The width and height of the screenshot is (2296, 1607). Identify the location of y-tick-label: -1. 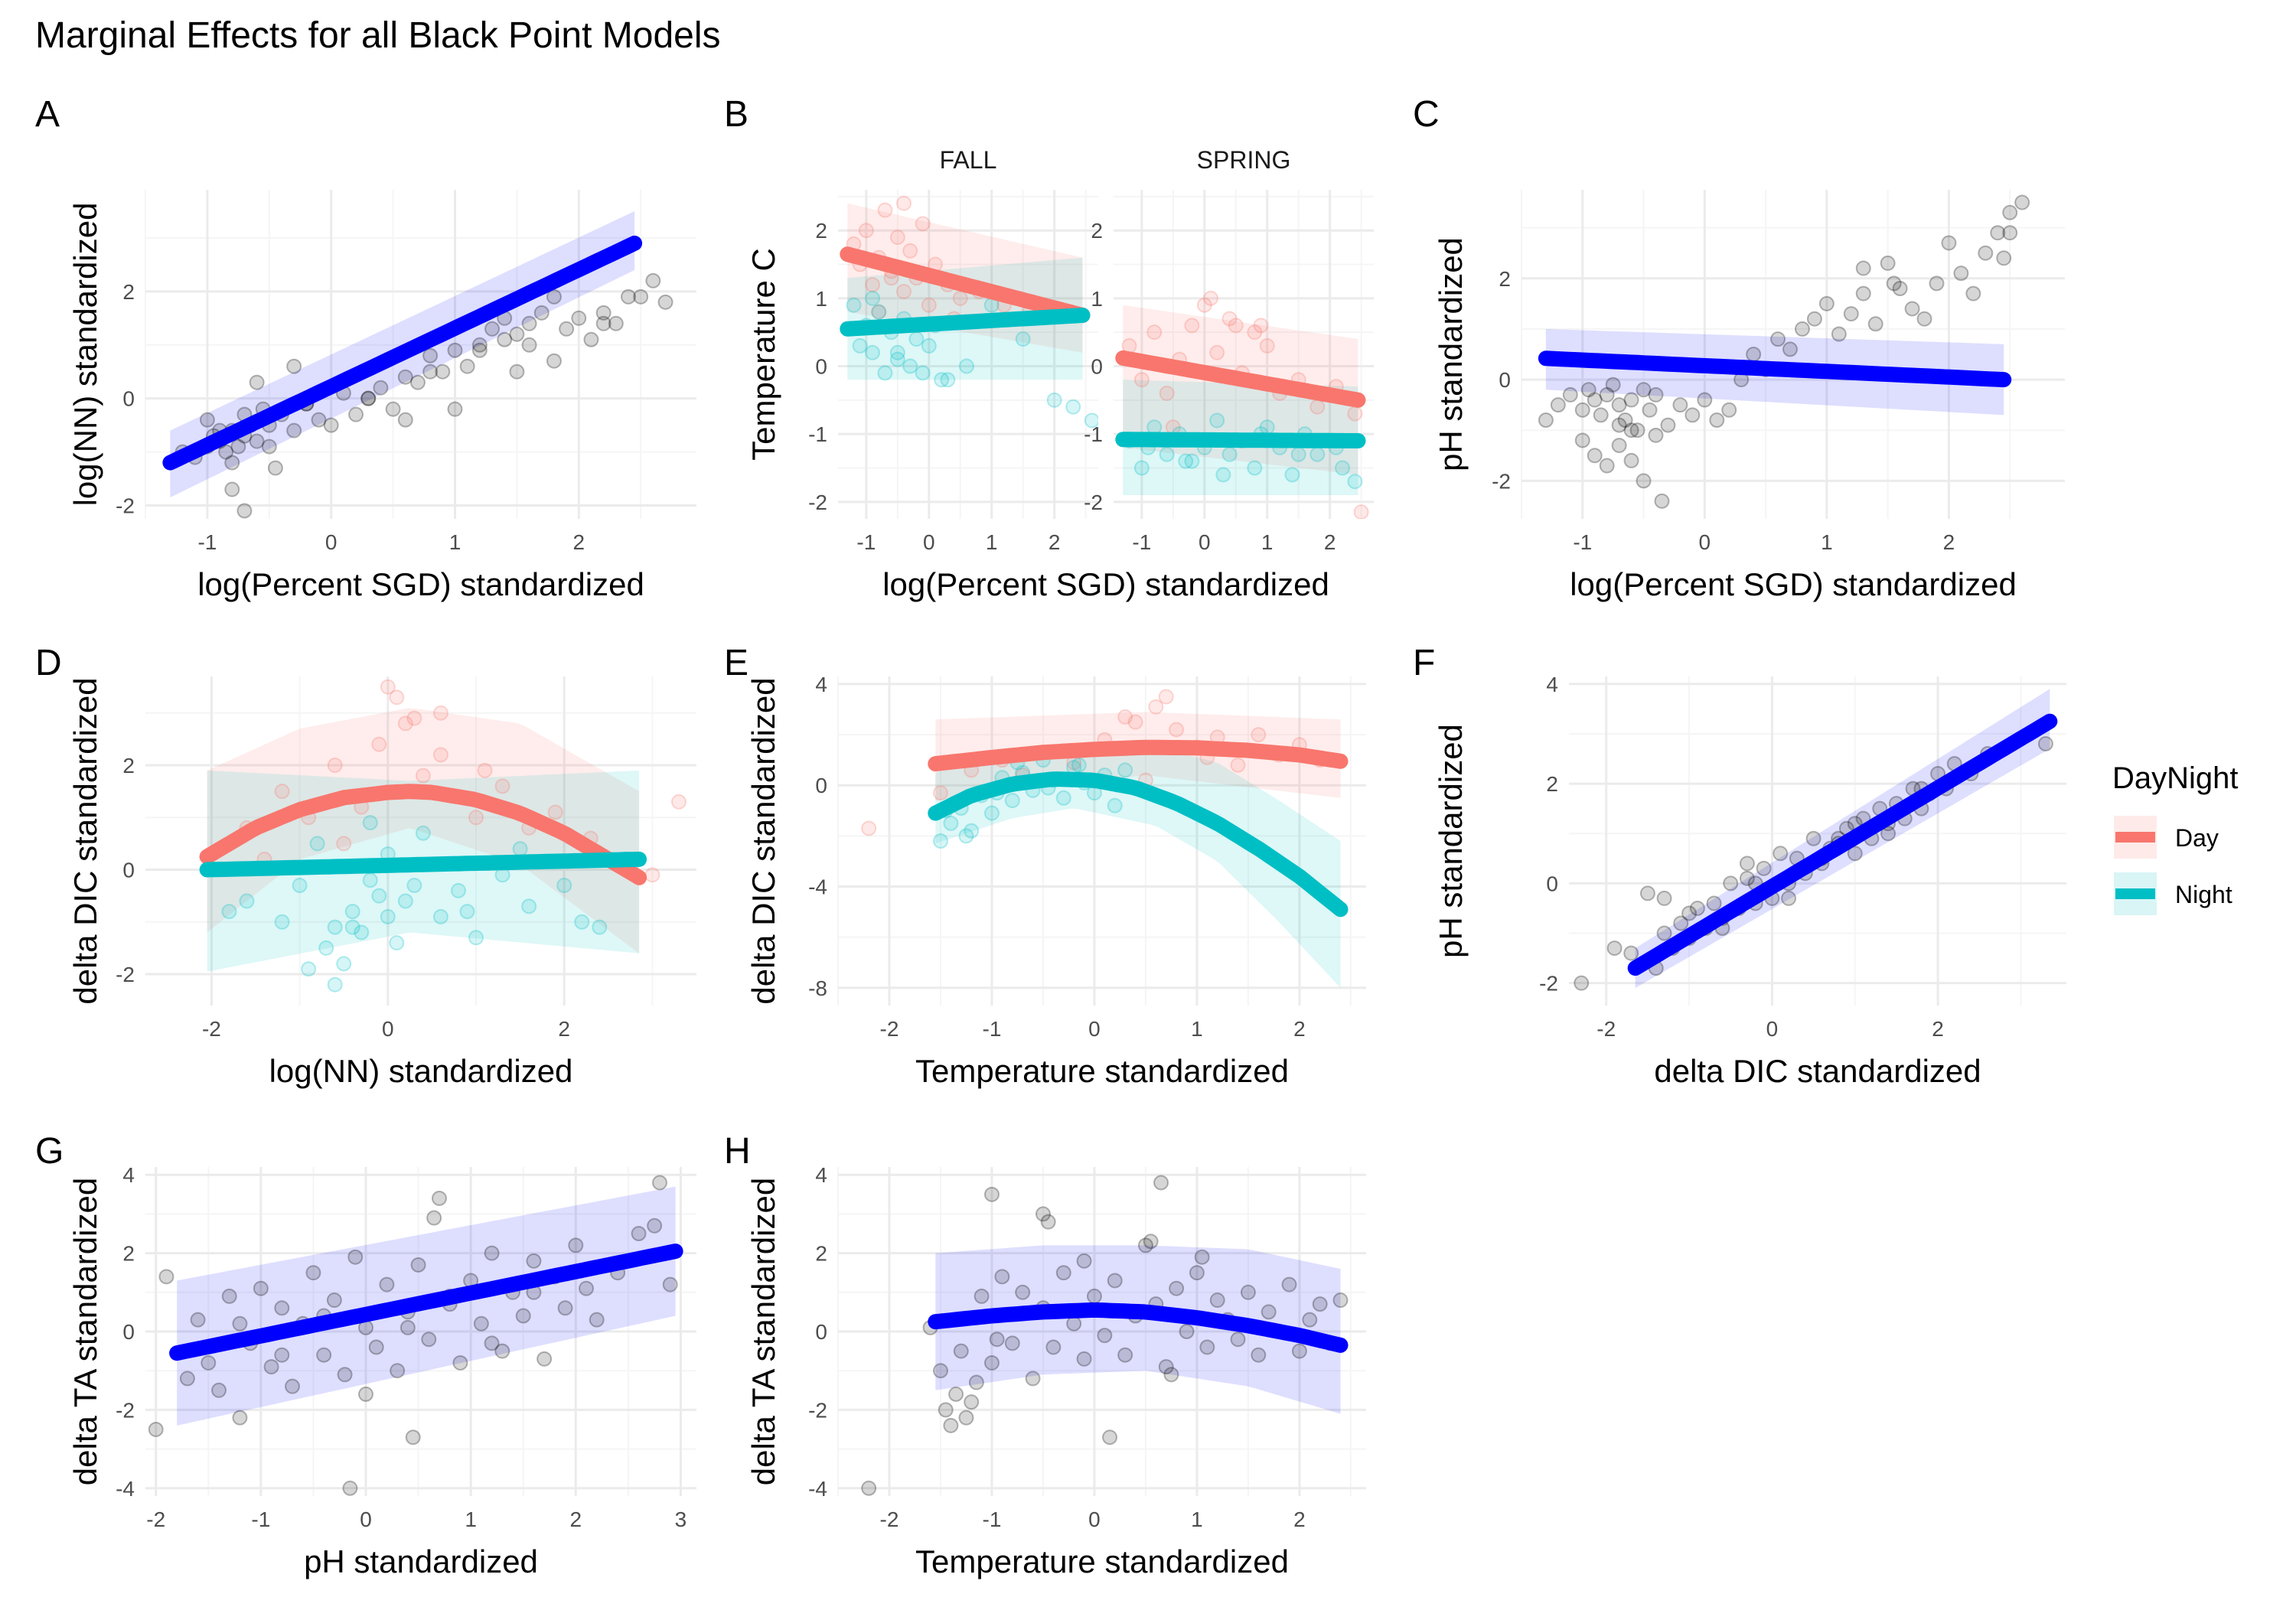
(1093, 434).